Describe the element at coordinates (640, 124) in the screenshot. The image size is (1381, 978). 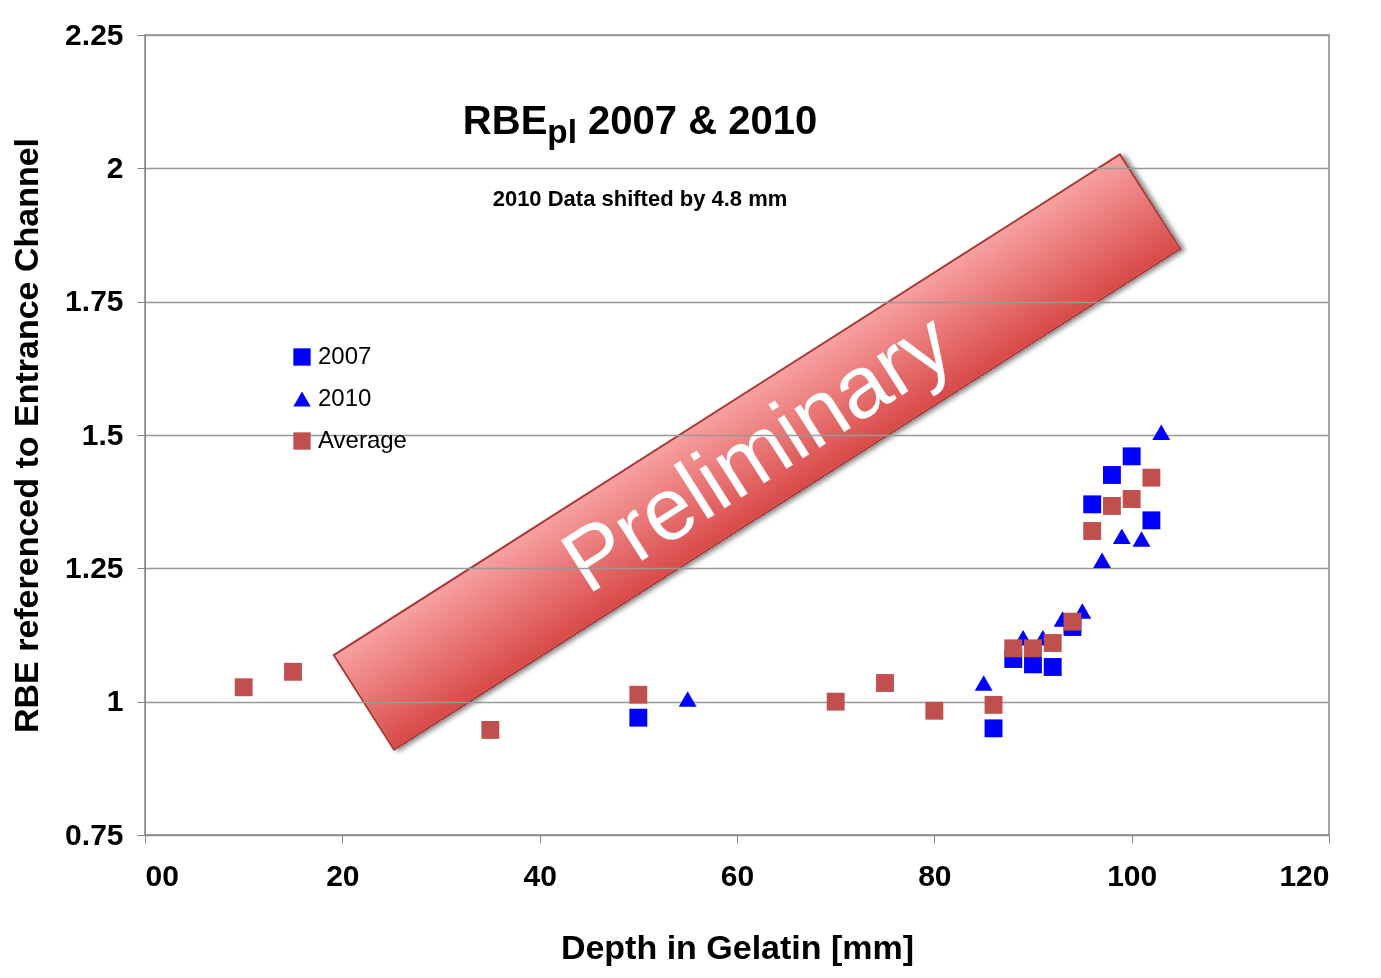
I see `text: RBE$_{pl}$ 2007 & 2010` at that location.